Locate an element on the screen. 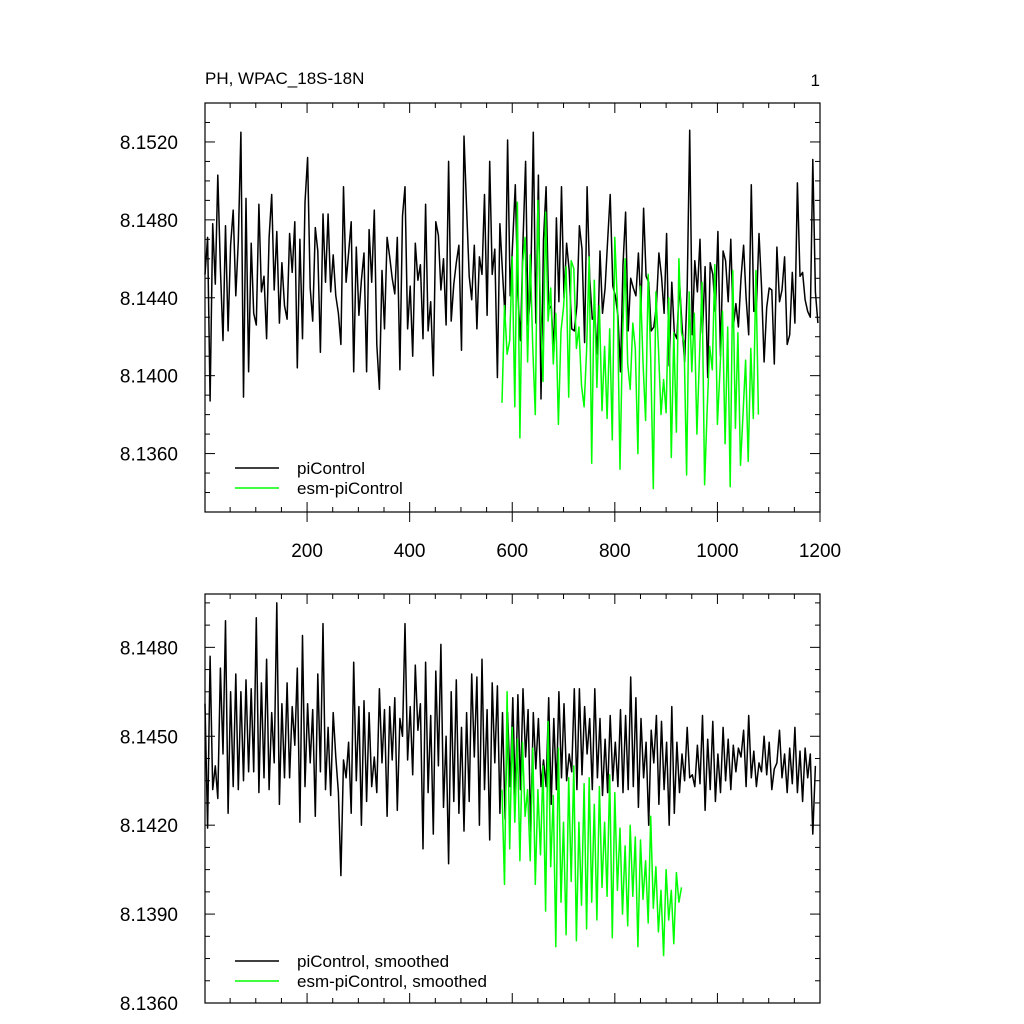 The height and width of the screenshot is (1024, 1024). figure-panel-index: 1 is located at coordinates (815, 80).